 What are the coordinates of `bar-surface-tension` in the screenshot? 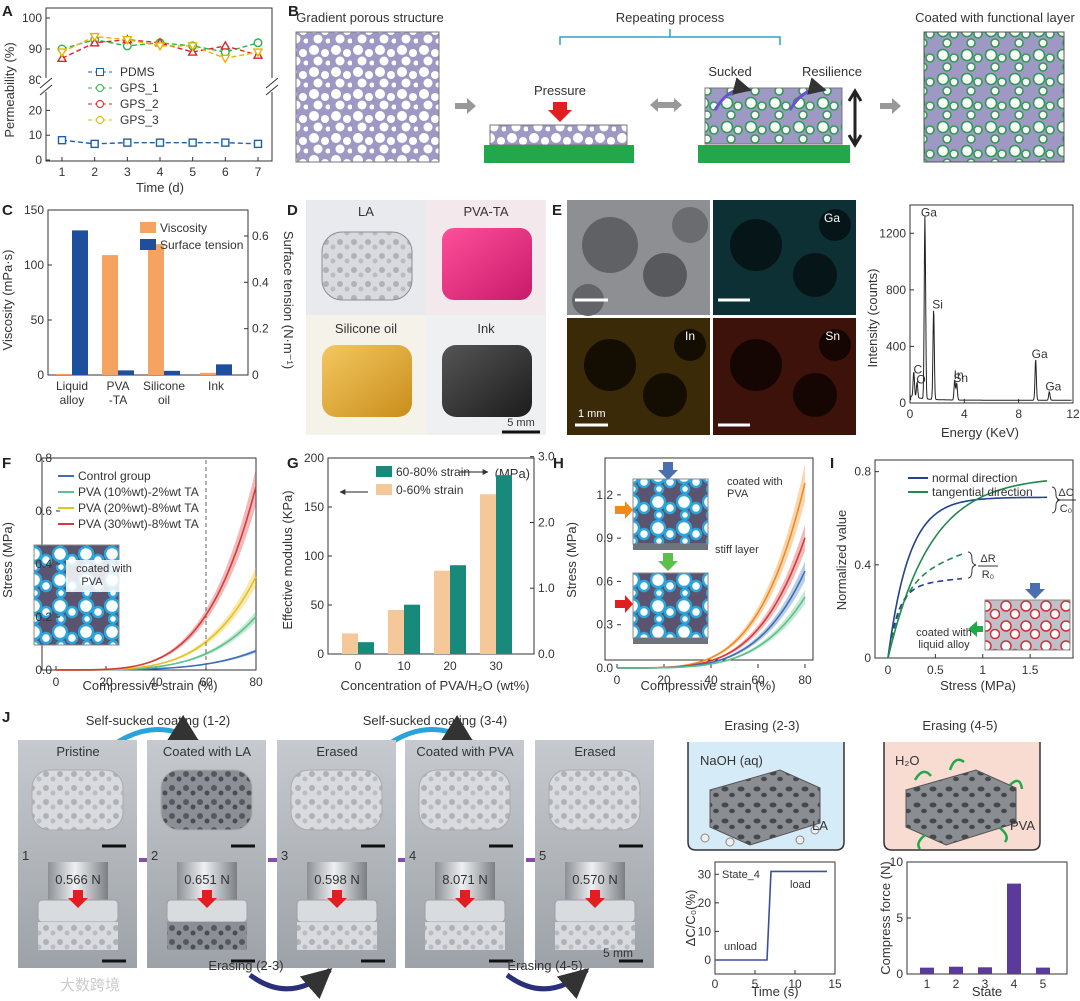 It's located at (80, 302).